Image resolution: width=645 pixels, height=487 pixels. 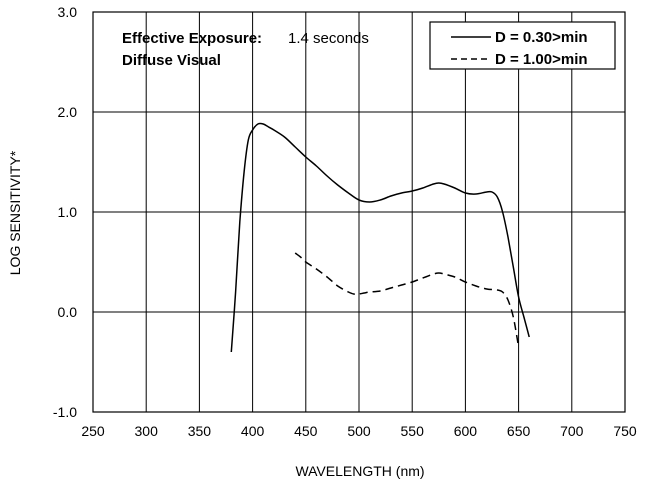 I want to click on series-line-d100, so click(x=407, y=300).